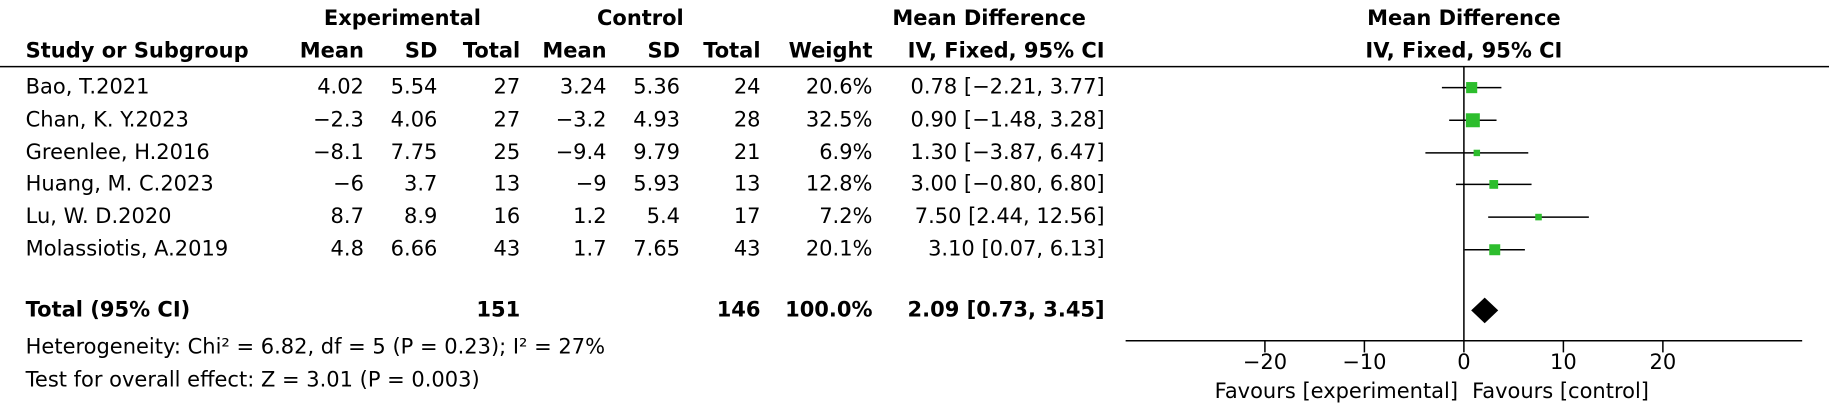 The height and width of the screenshot is (412, 1829). I want to click on table-cell: 0.78 [−2.21, 3.77], so click(1007, 87).